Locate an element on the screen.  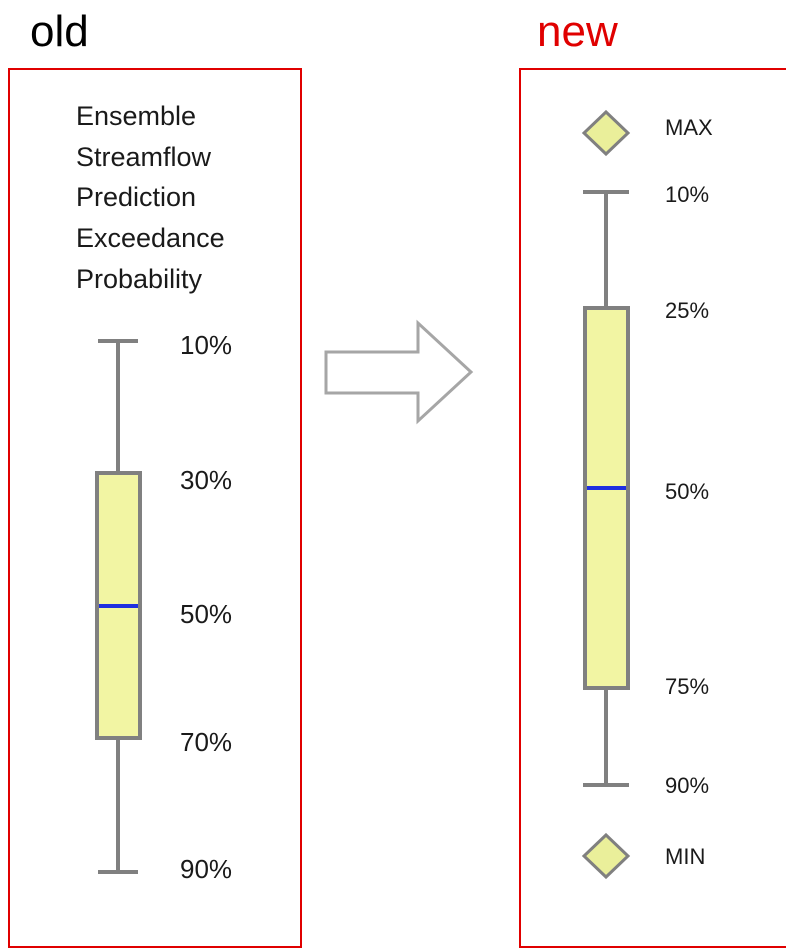
new-boxplot is located at coordinates (606, 494).